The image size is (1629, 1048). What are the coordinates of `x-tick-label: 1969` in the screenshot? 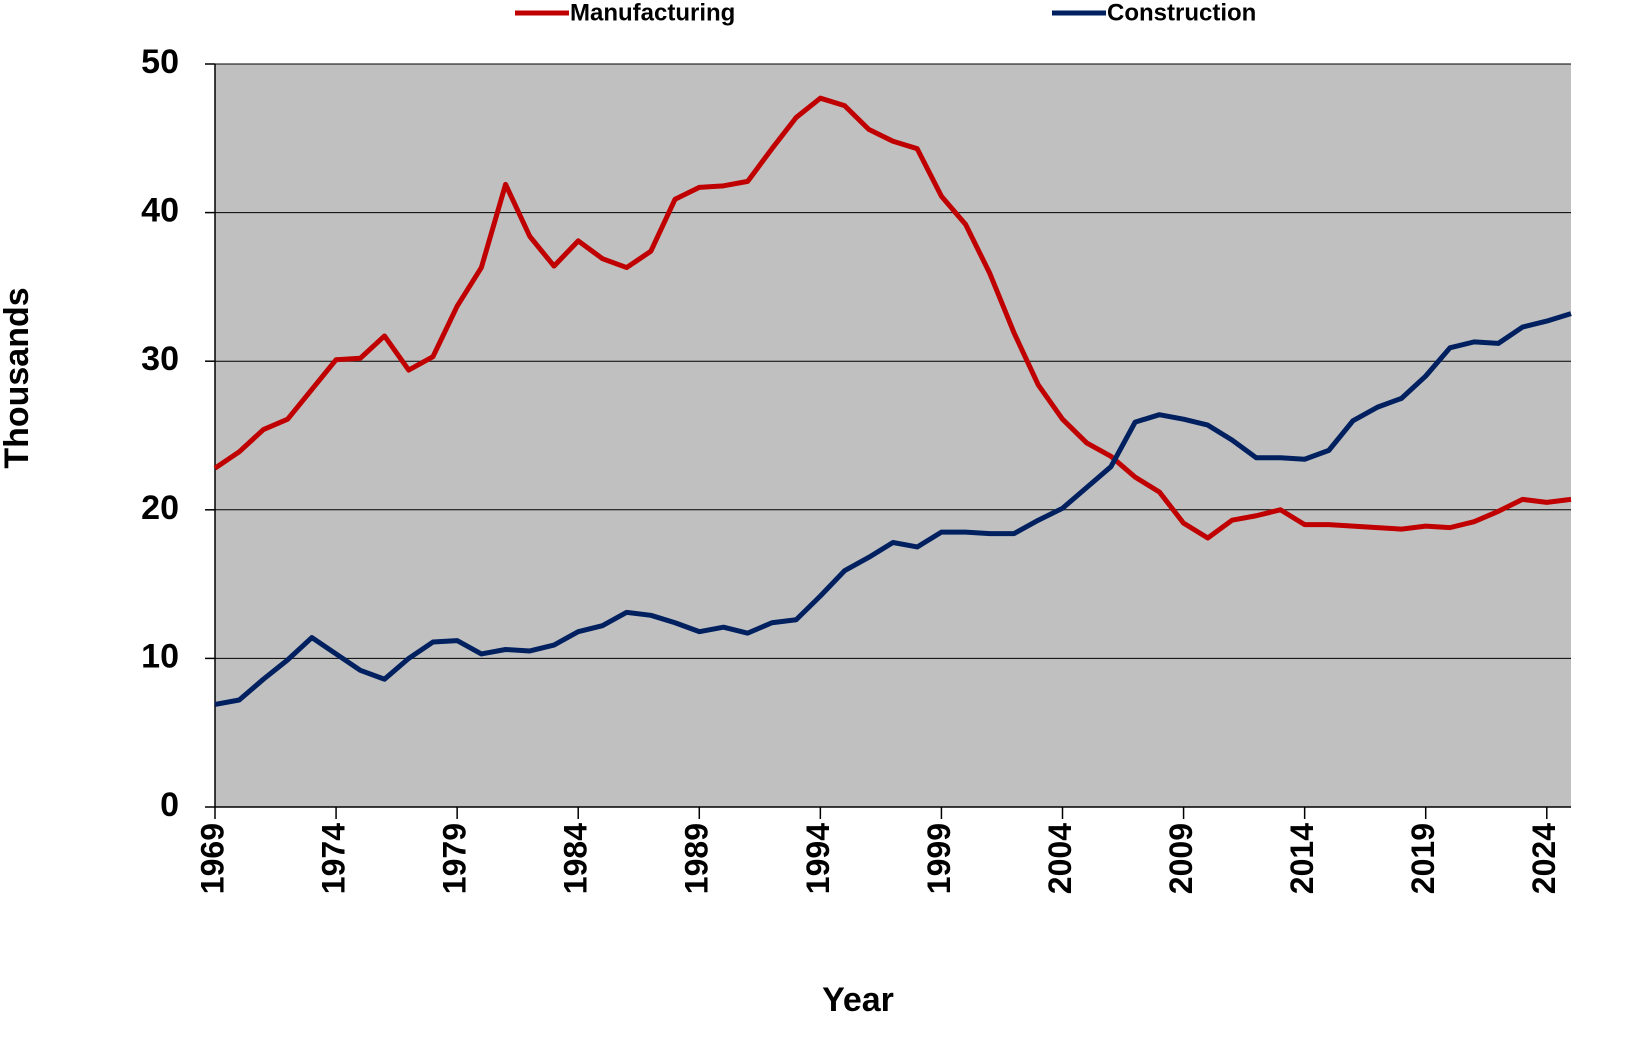 It's located at (212, 858).